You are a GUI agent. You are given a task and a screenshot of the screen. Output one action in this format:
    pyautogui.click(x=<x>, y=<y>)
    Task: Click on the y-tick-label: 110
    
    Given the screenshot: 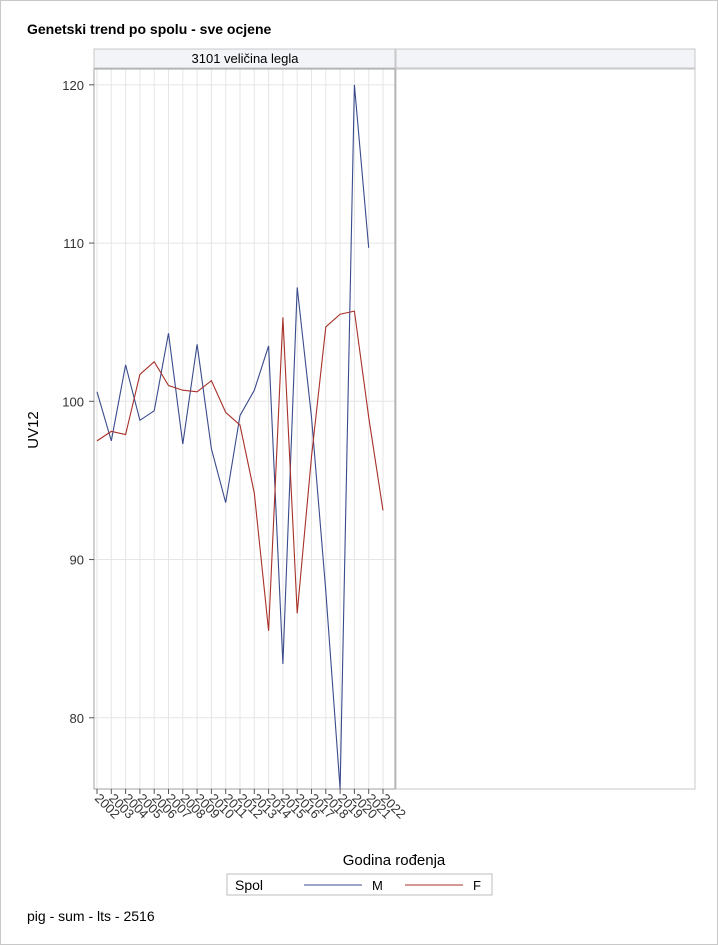 What is the action you would take?
    pyautogui.click(x=73, y=243)
    